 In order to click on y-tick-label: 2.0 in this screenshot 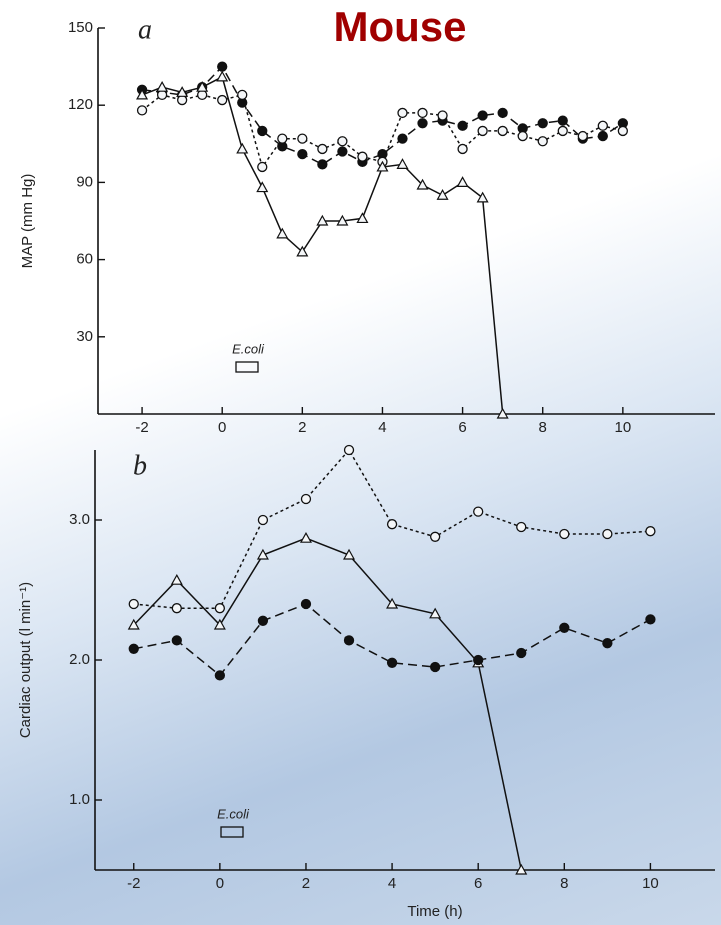, I will do `click(79, 659)`.